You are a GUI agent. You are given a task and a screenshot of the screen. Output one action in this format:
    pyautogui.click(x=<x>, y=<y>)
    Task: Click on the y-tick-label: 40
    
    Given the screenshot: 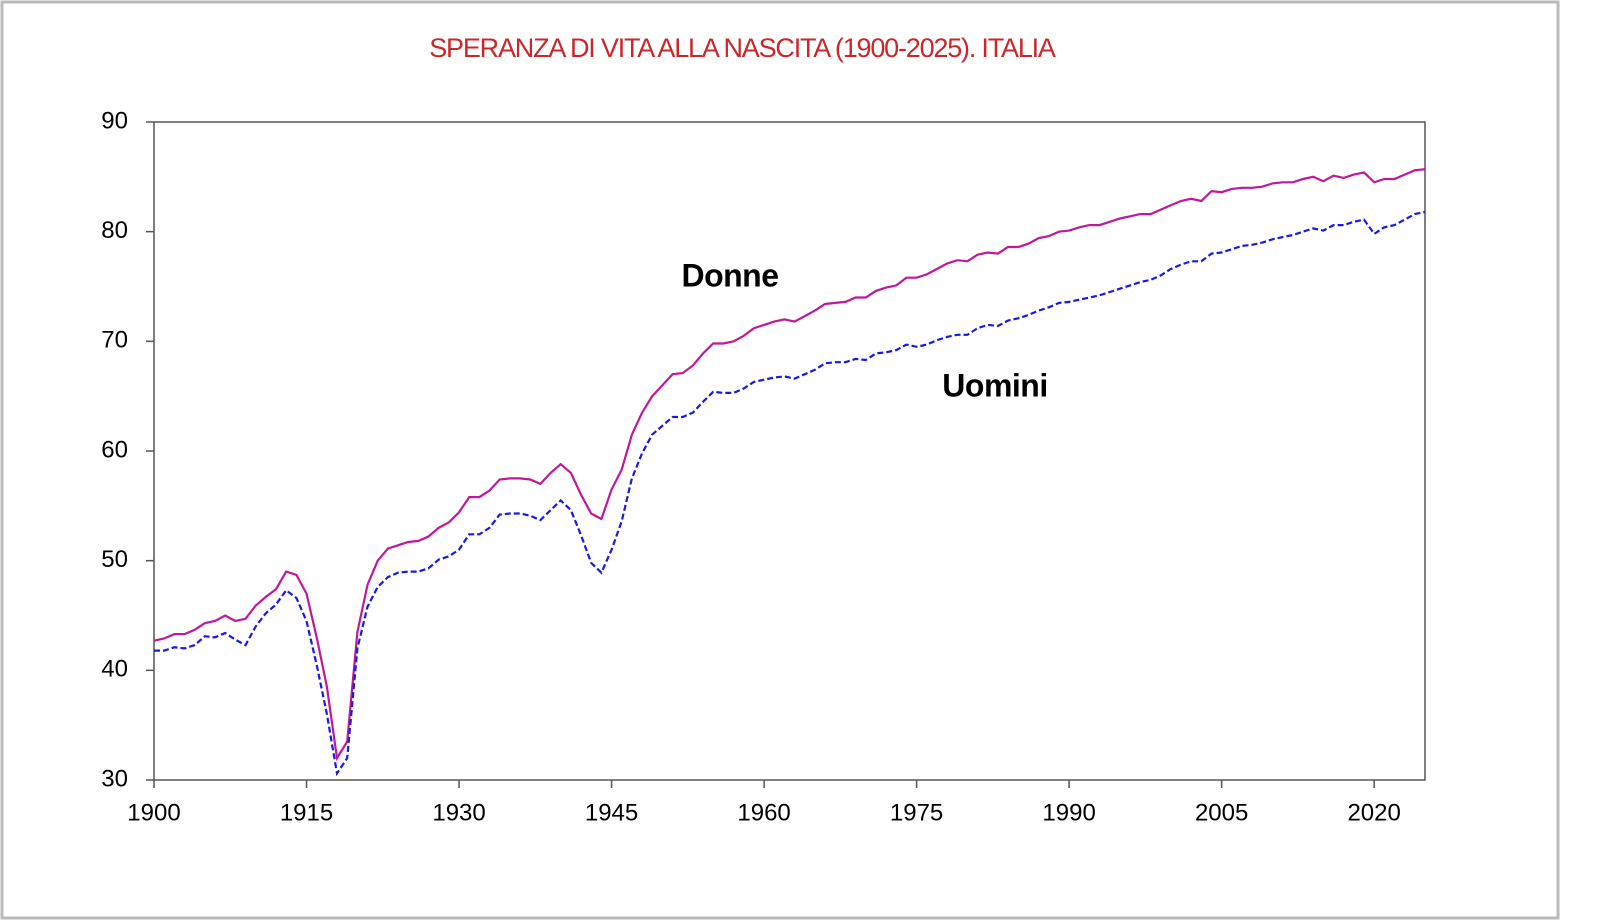 What is the action you would take?
    pyautogui.click(x=114, y=669)
    